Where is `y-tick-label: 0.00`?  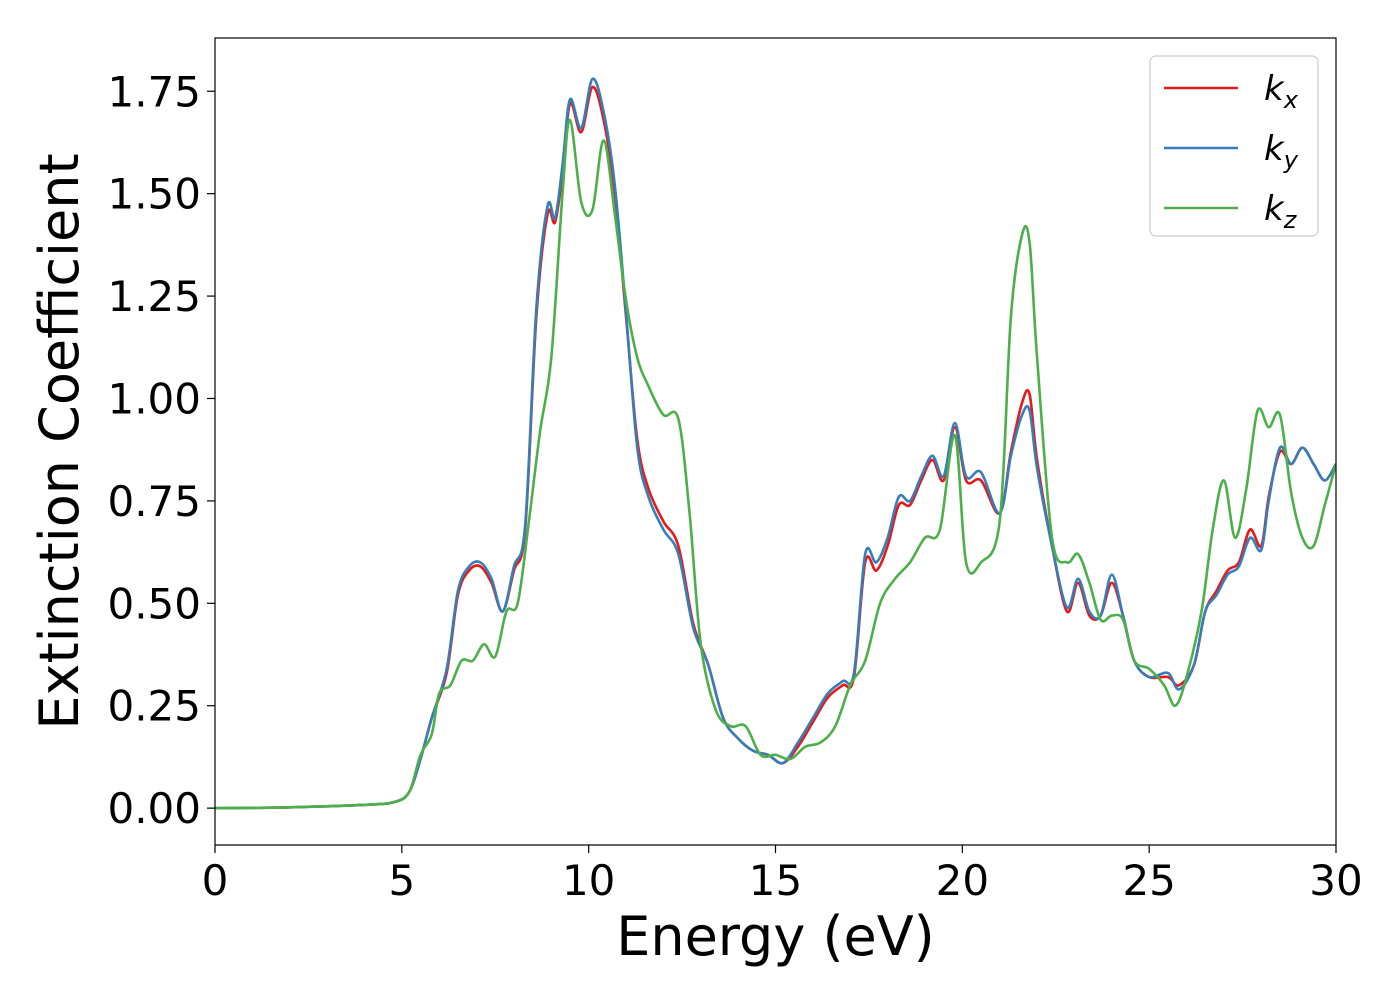
y-tick-label: 0.00 is located at coordinates (154, 808).